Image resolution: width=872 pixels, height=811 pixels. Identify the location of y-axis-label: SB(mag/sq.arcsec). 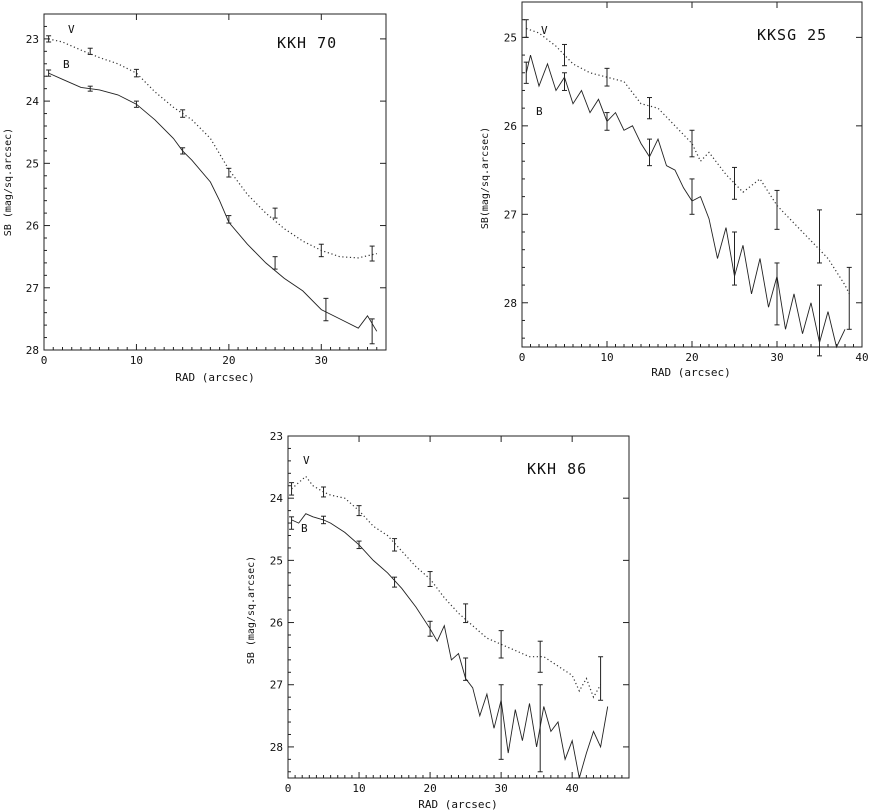
(485, 178).